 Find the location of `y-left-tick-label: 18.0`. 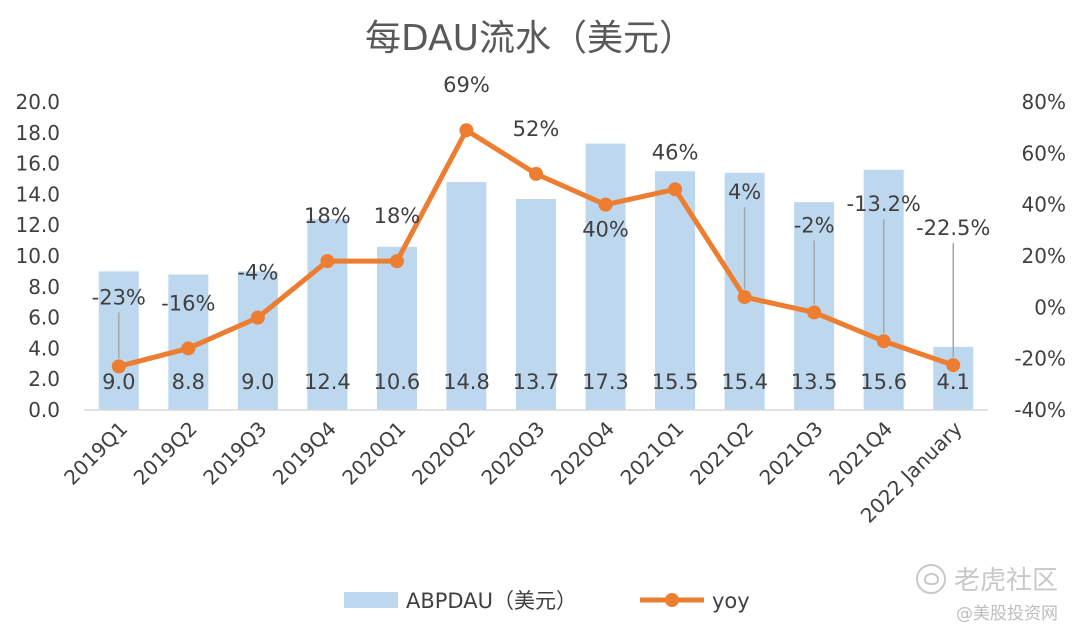

y-left-tick-label: 18.0 is located at coordinates (37, 133).